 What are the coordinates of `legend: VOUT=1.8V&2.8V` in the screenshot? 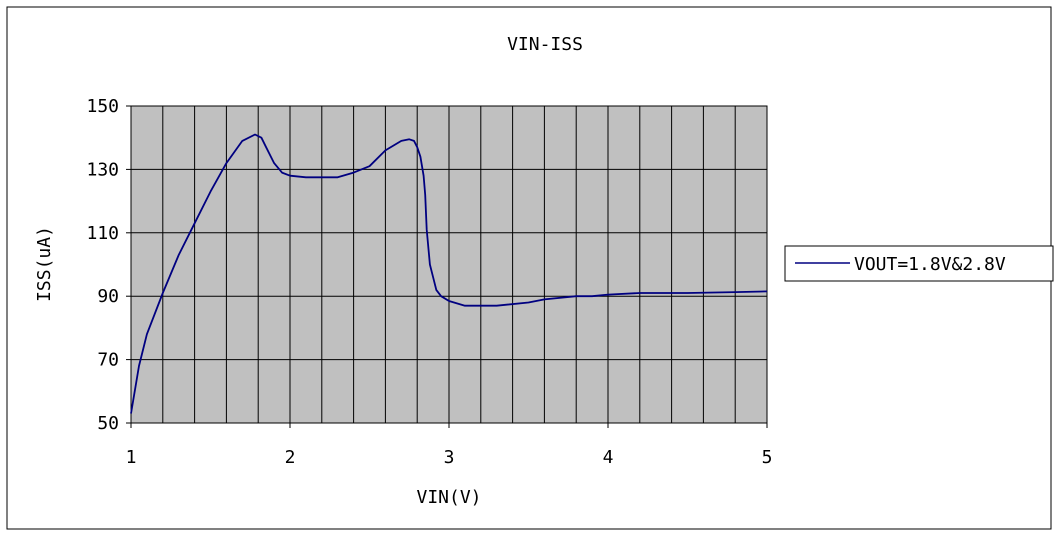 It's located at (919, 263).